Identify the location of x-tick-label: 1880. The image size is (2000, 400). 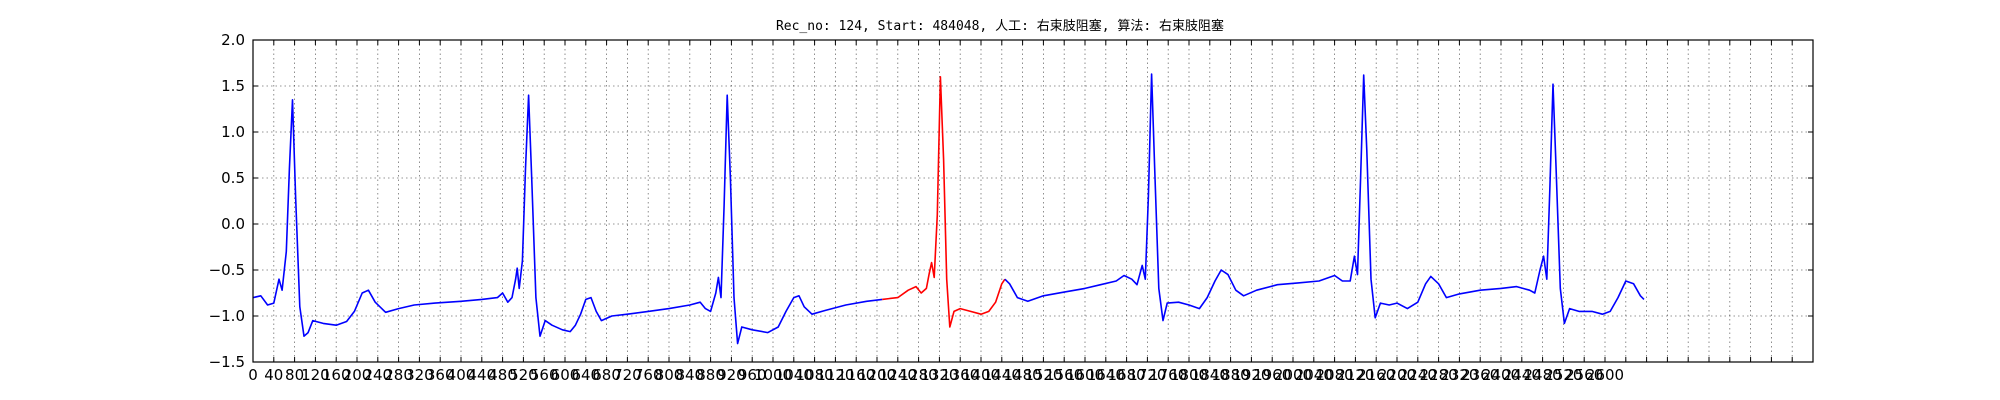
(1231, 375).